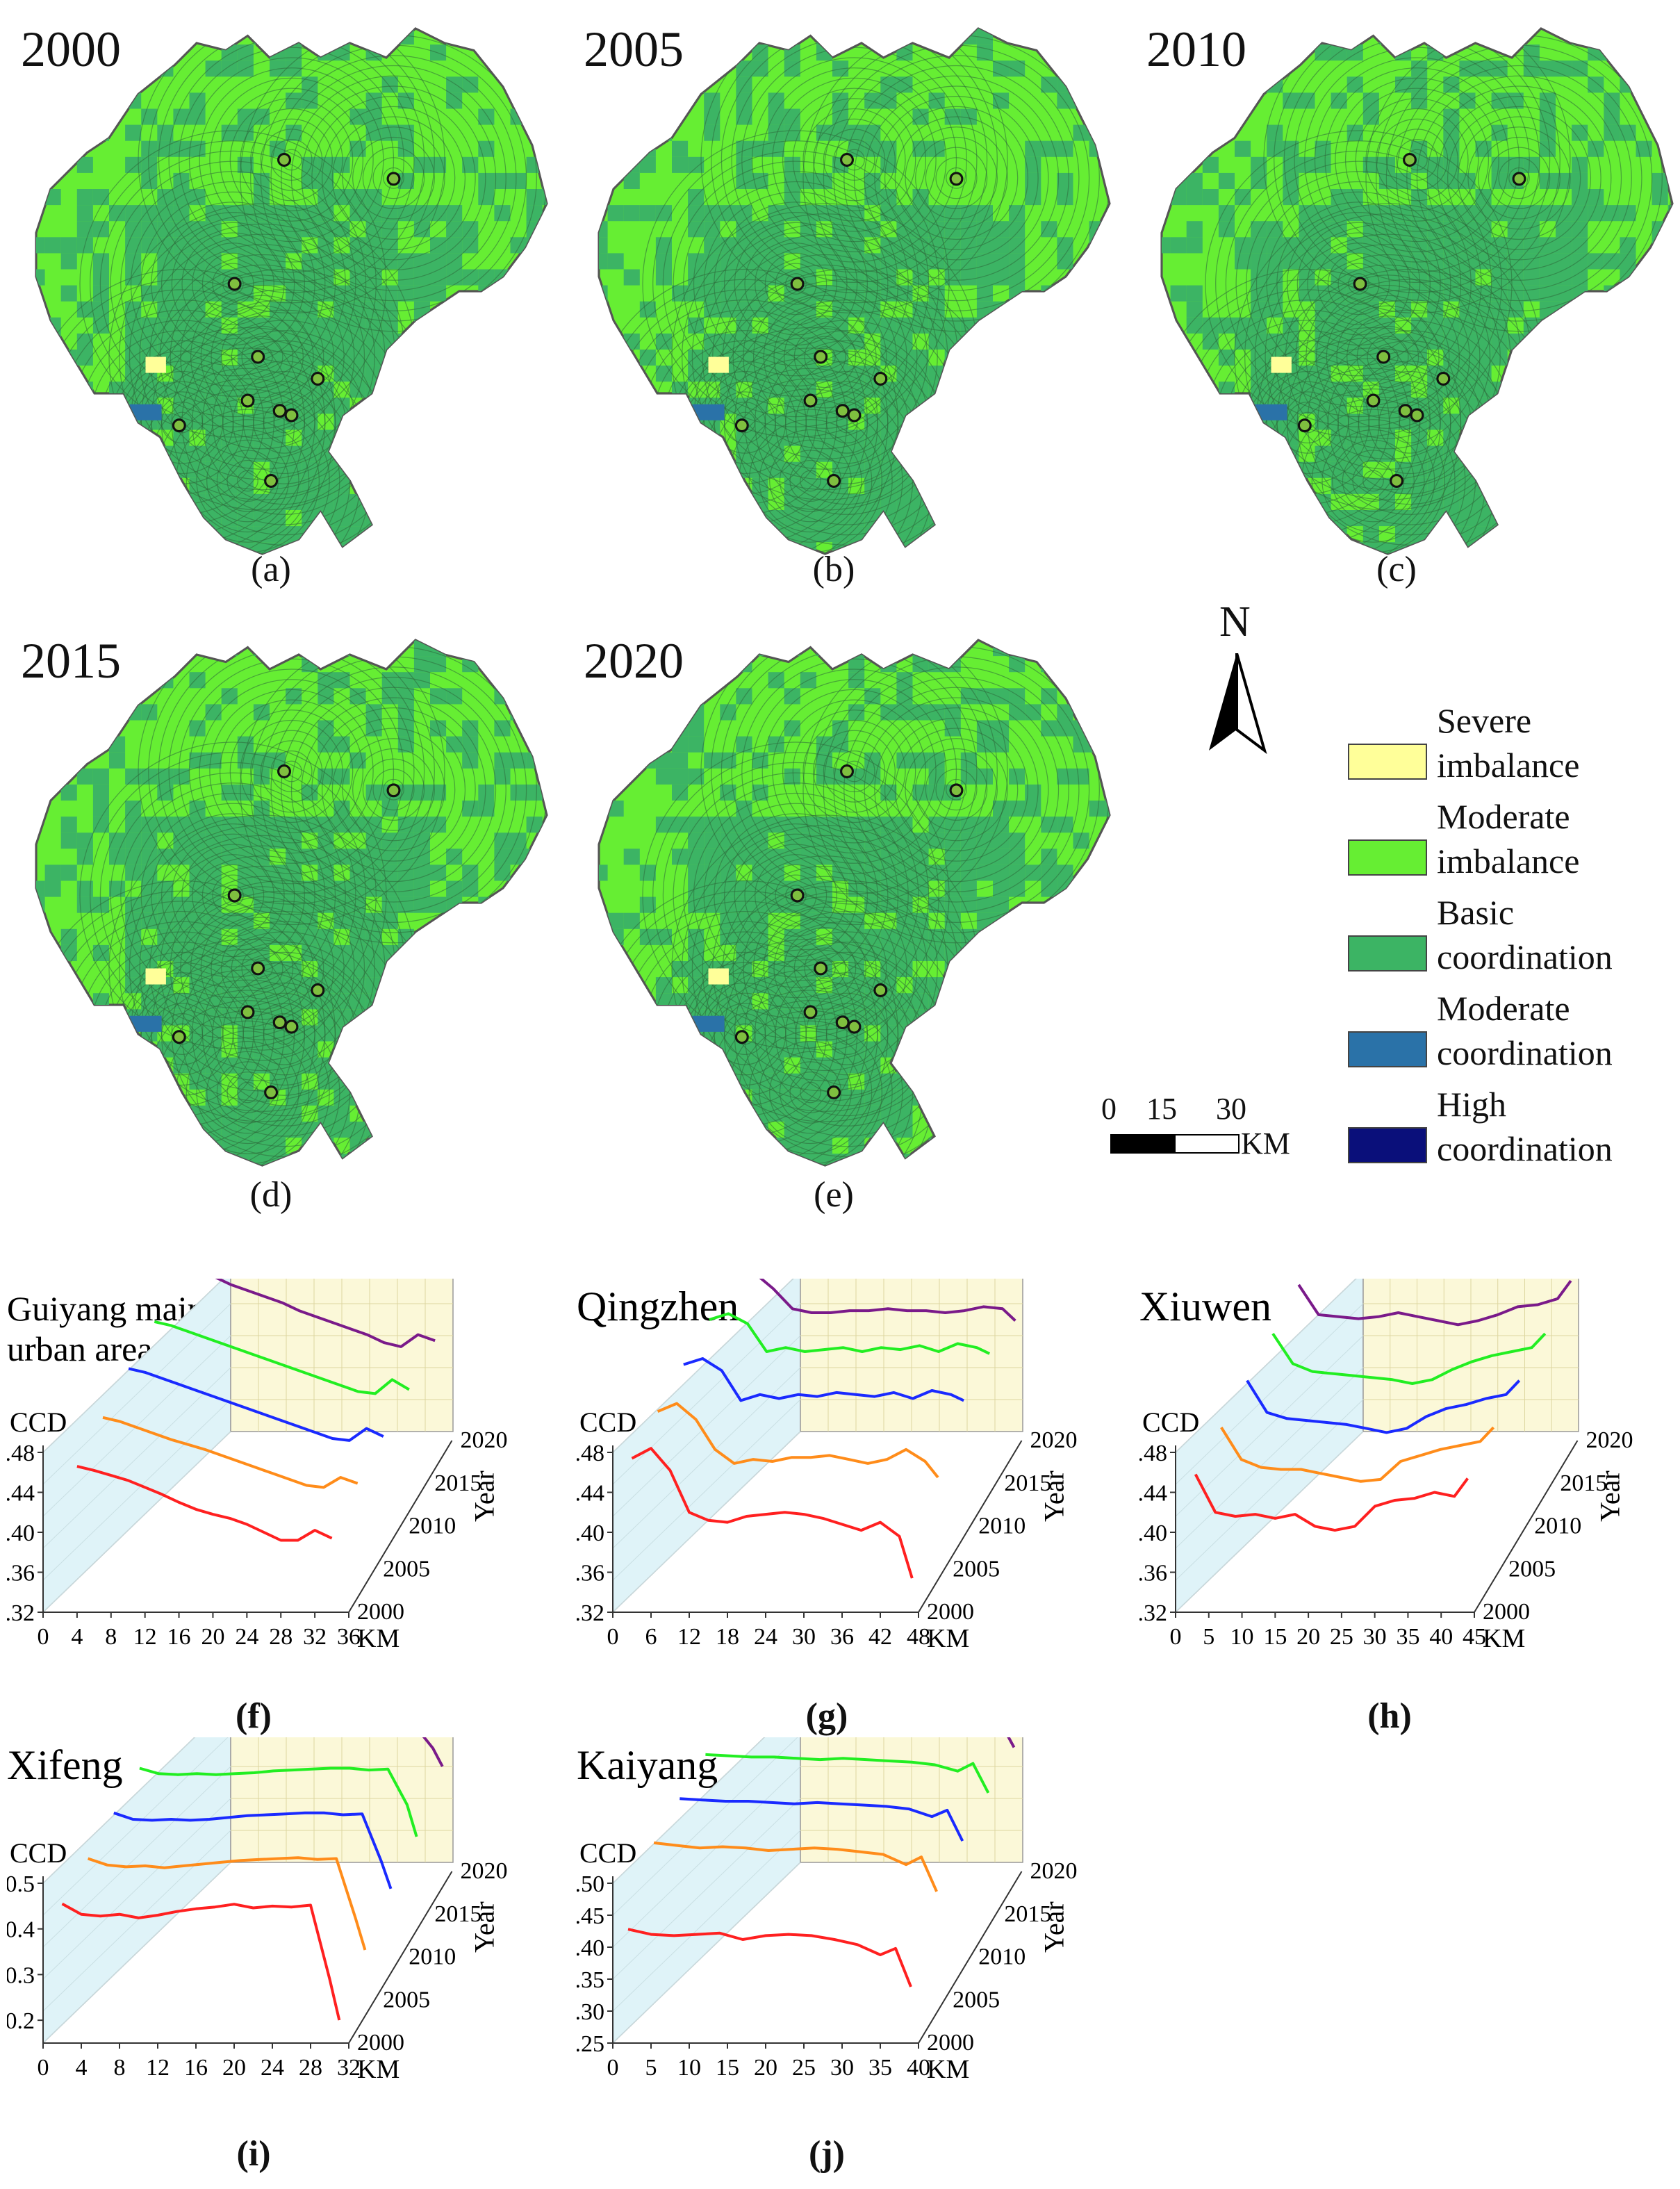 This screenshot has height=2189, width=1680. What do you see at coordinates (841, 920) in the screenshot?
I see `map-panel-e: 2020 (e)` at bounding box center [841, 920].